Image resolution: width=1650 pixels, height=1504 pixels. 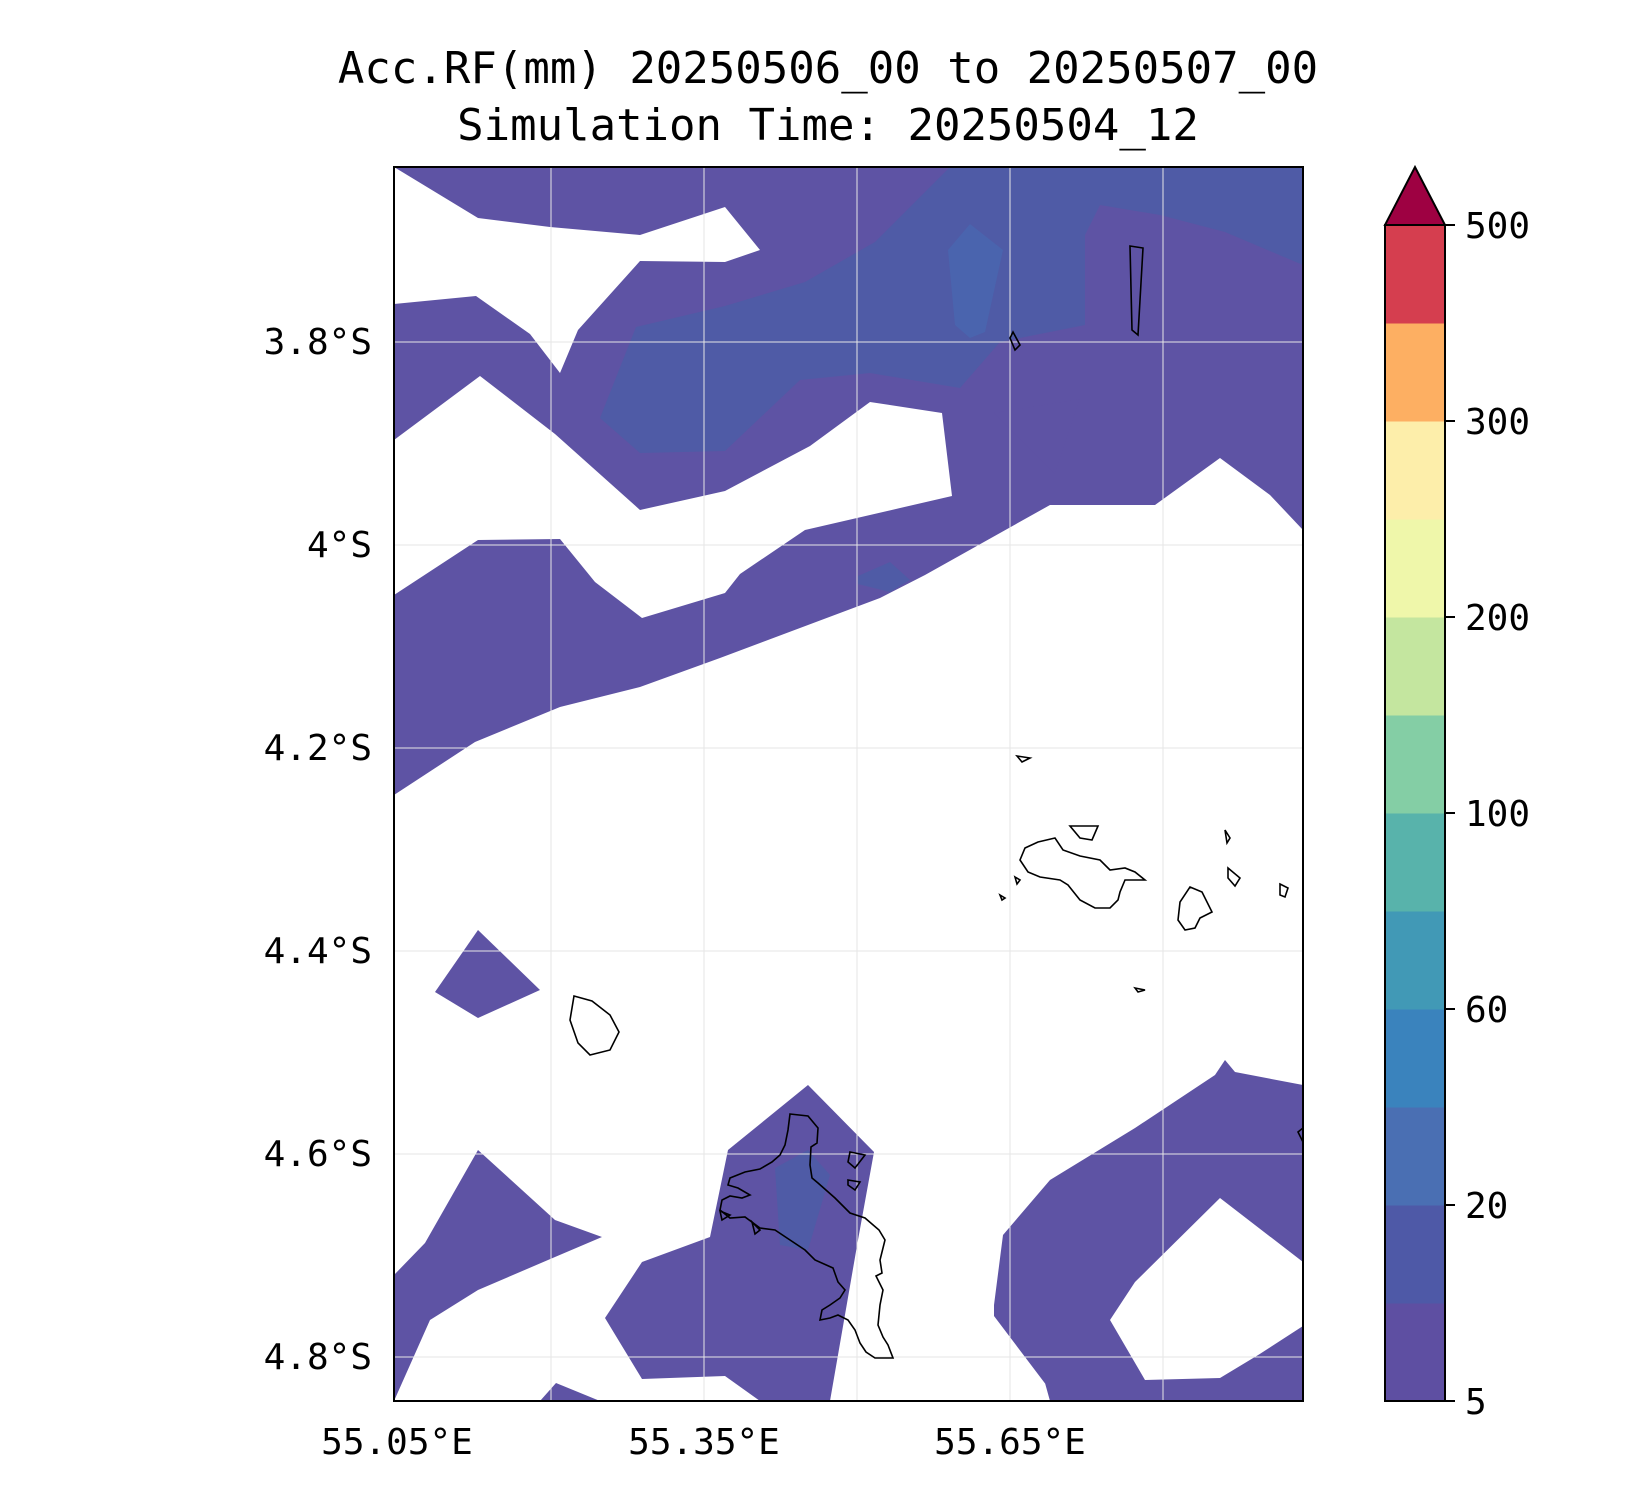 I want to click on colorbar-tick-label: 200, so click(x=1497, y=618).